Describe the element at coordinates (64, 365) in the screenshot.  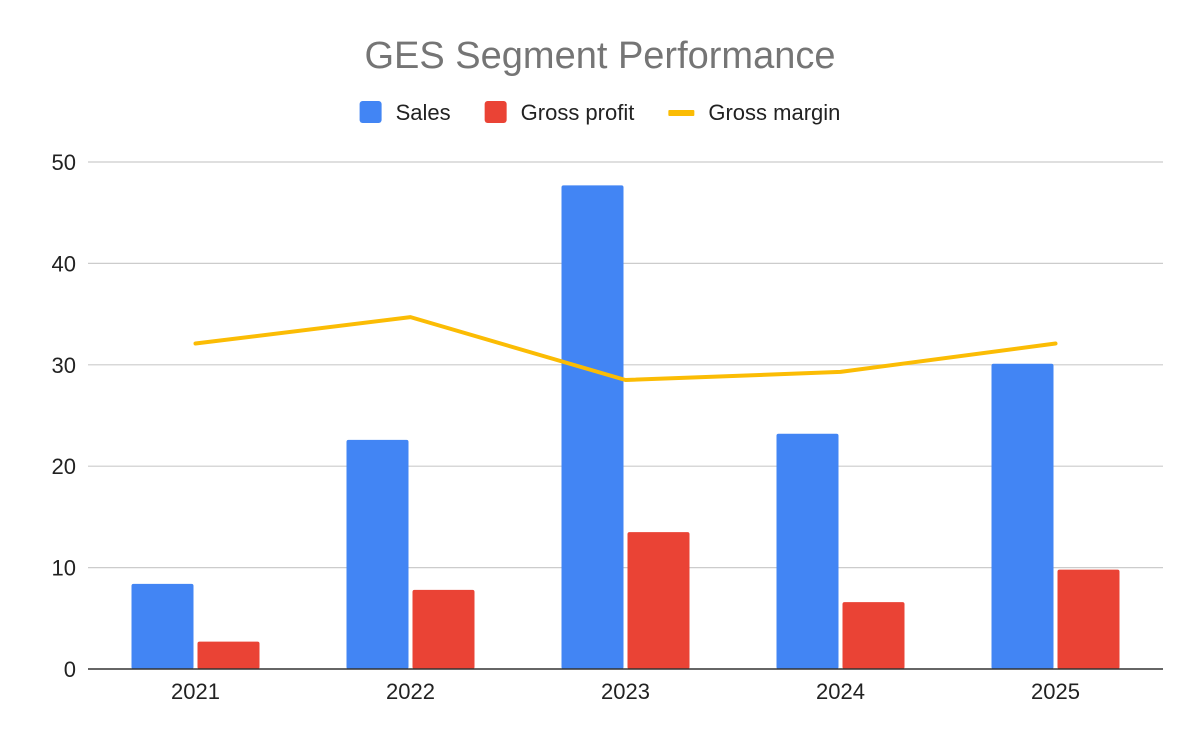
I see `y-tick-label: 30` at that location.